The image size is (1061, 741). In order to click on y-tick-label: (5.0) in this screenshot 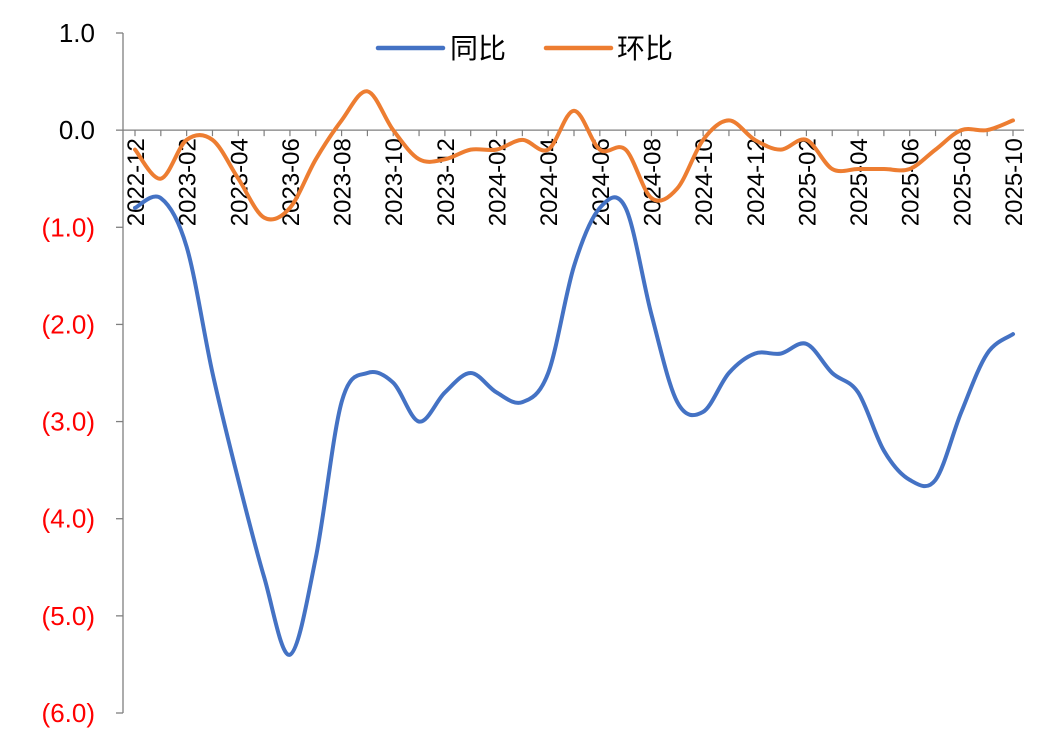, I will do `click(68, 616)`.